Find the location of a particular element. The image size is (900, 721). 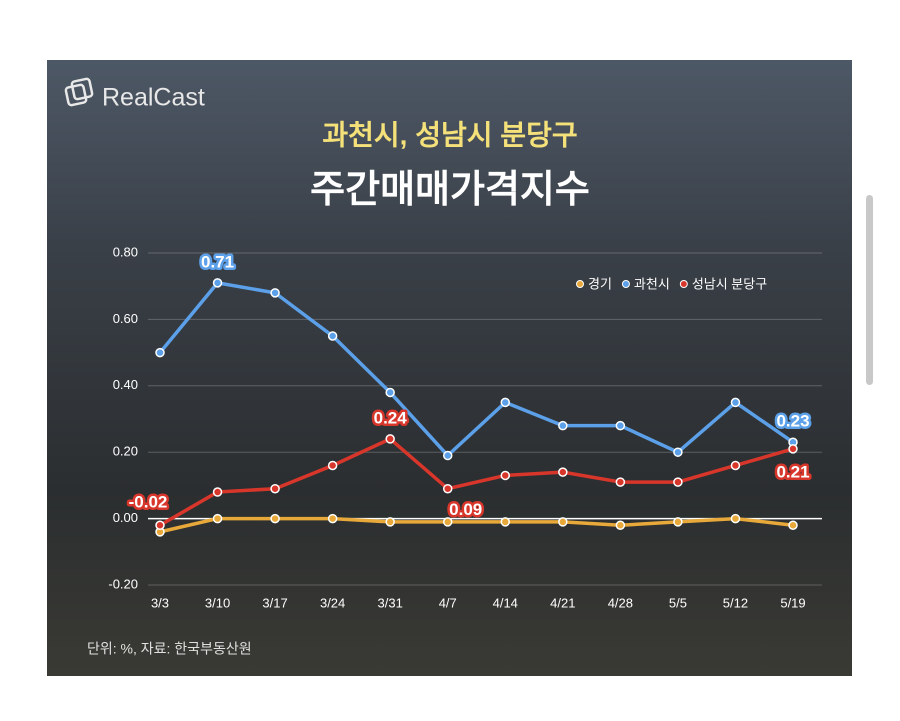

legend-label: 경기 is located at coordinates (600, 283).